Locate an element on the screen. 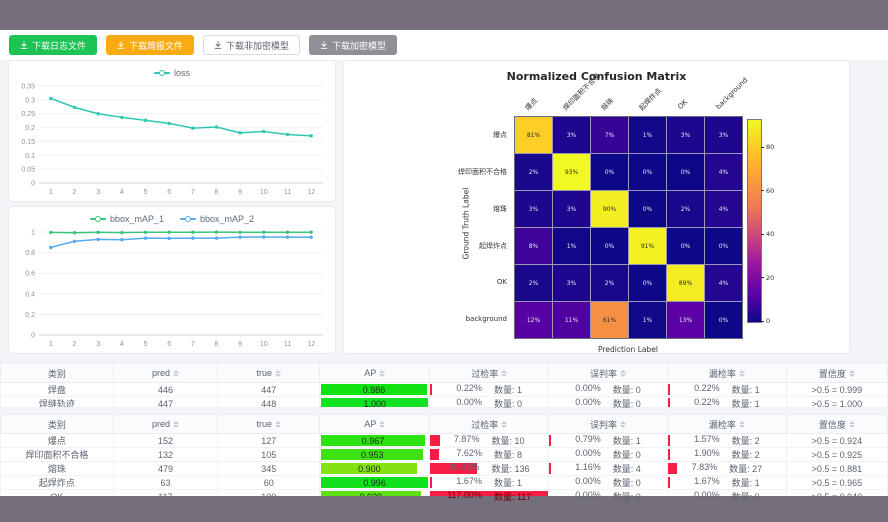 The width and height of the screenshot is (888, 522). rate-count: 数量: 2 is located at coordinates (745, 441).